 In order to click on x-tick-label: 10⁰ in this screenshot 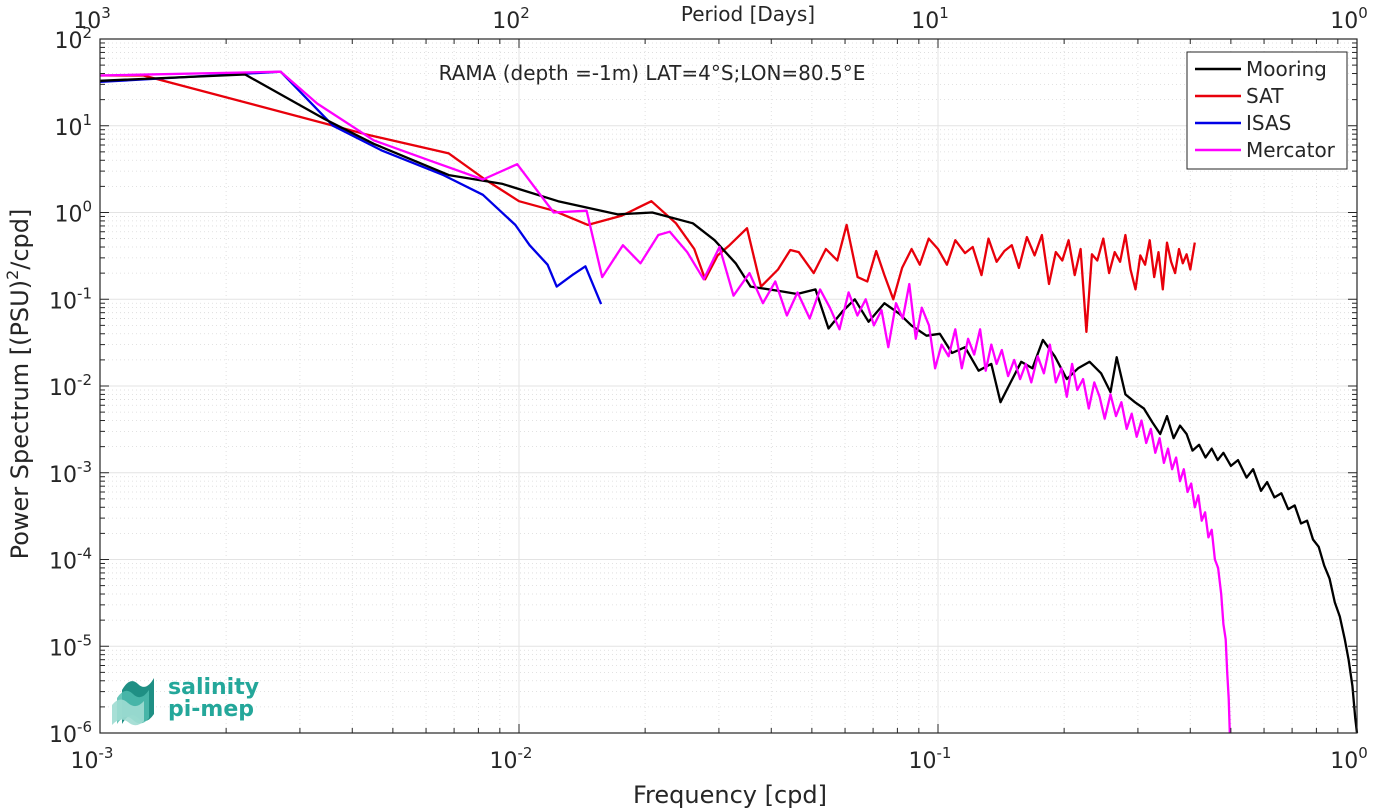, I will do `click(1349, 759)`.